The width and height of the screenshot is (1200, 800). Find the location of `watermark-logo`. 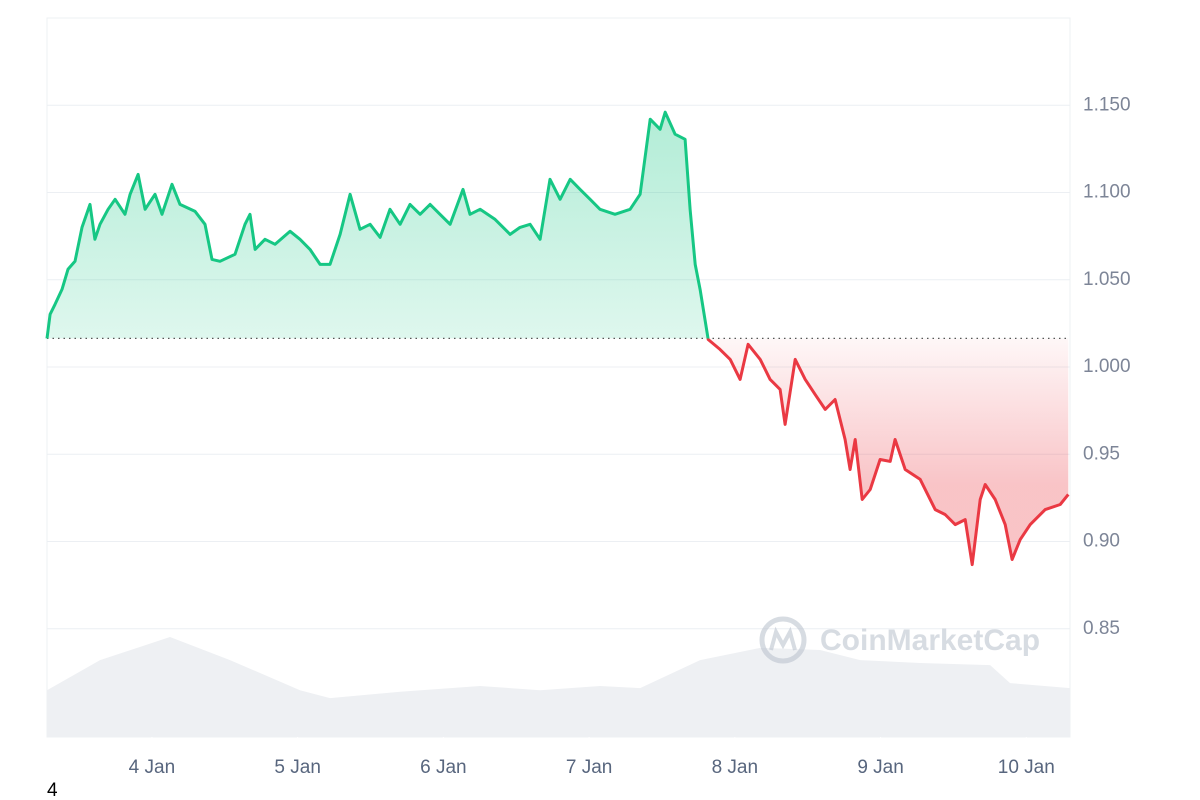

watermark-logo is located at coordinates (783, 640).